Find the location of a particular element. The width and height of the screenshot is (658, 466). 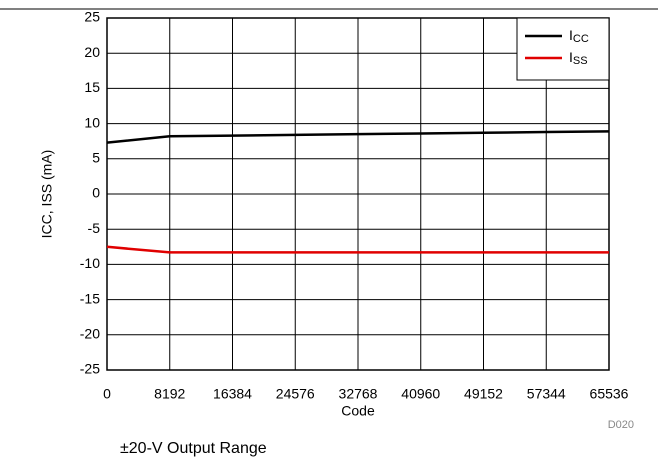

x-tick-label: 8192 is located at coordinates (169, 394).